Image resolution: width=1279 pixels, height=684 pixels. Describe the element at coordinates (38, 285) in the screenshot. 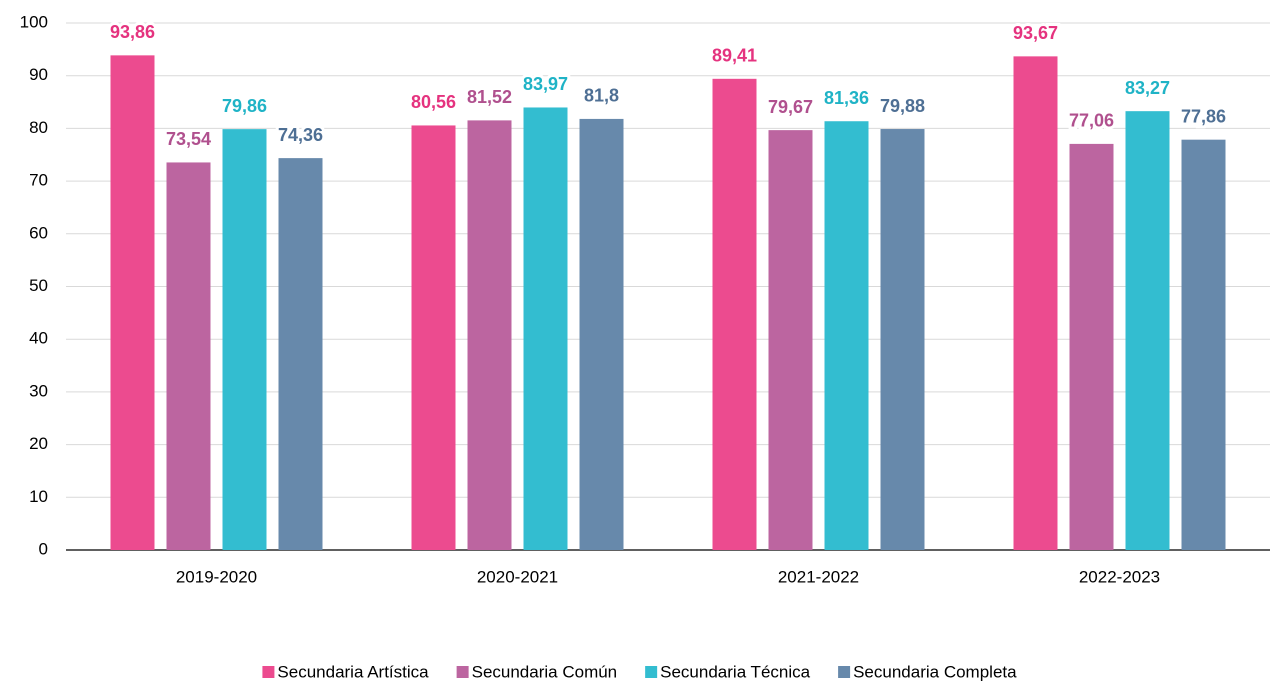

I see `y-tick-label: 50` at that location.